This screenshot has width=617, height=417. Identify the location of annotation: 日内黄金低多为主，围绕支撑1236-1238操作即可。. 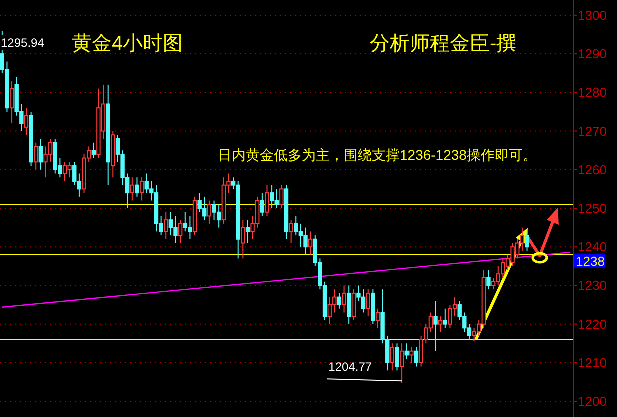
(377, 155).